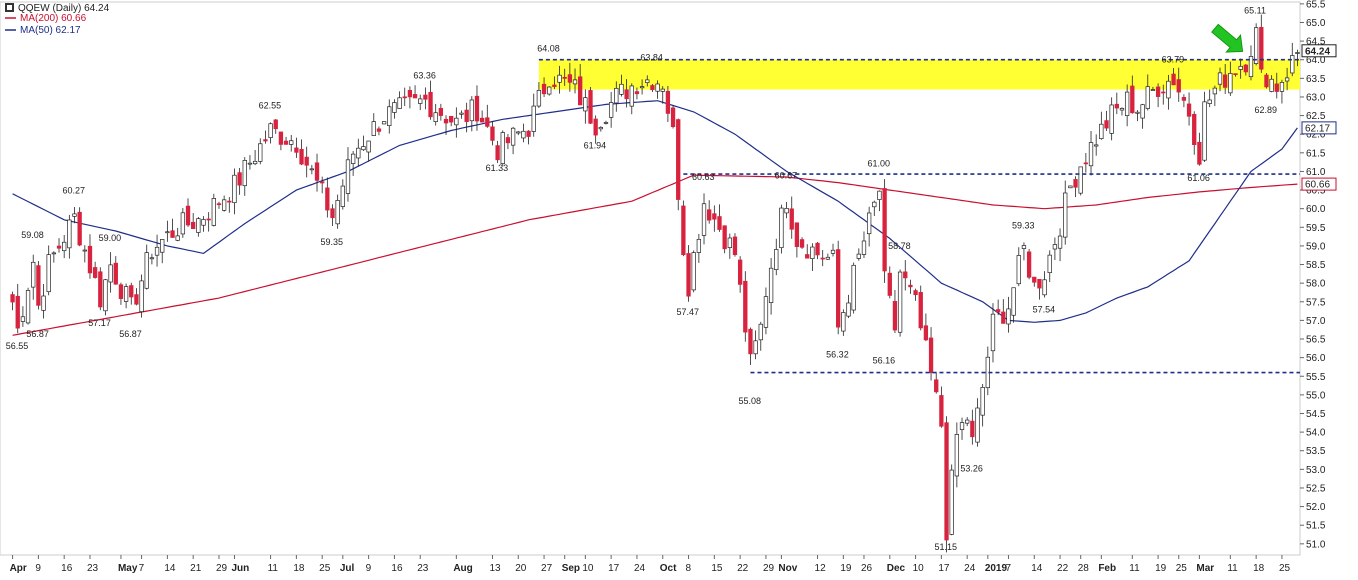 This screenshot has width=1358, height=580. I want to click on x-tick-label: 11, so click(1232, 568).